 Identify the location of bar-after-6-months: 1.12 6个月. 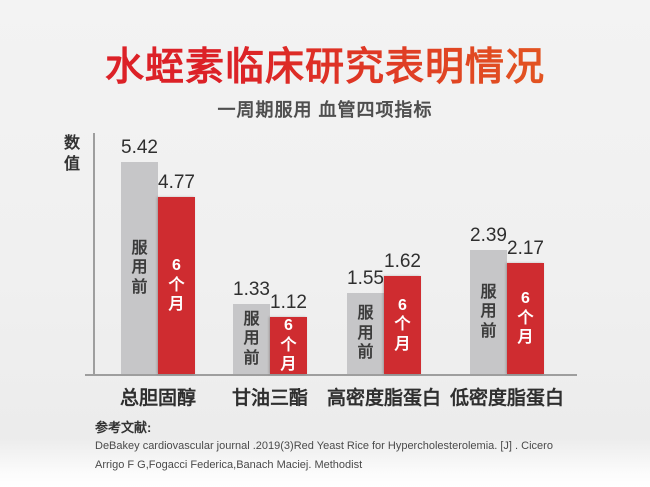
(288, 333).